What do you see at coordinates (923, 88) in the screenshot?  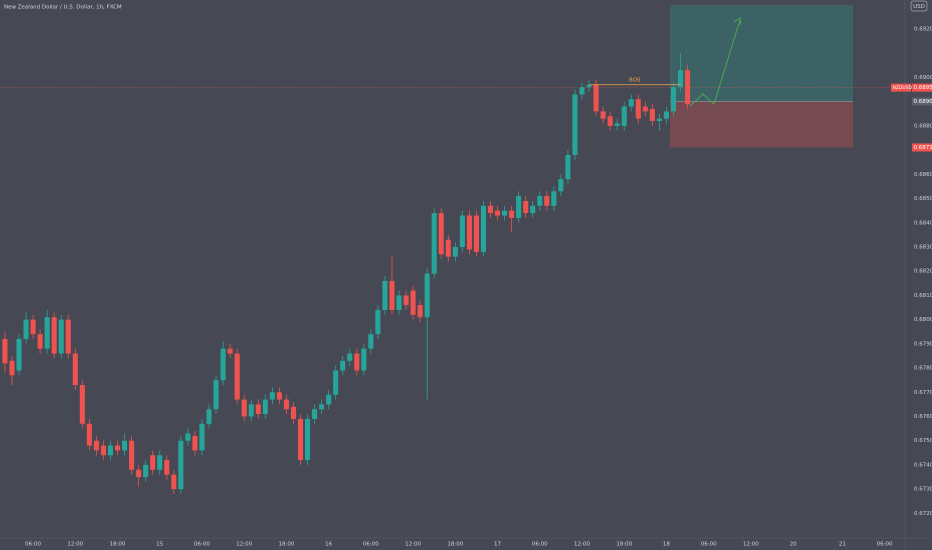 I see `current-price-label: 0.68958` at bounding box center [923, 88].